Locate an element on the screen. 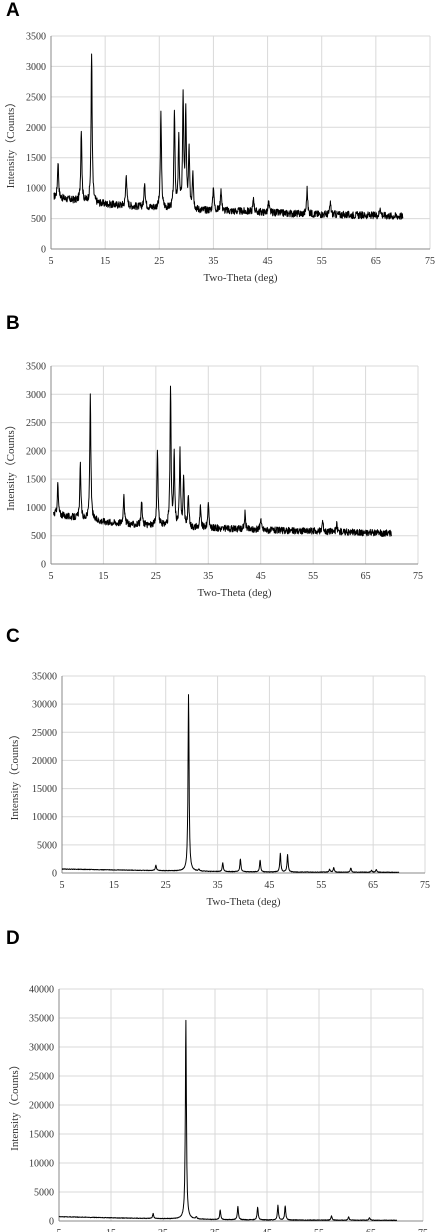 Image resolution: width=436 pixels, height=1232 pixels. panel-label: D is located at coordinates (13, 938).